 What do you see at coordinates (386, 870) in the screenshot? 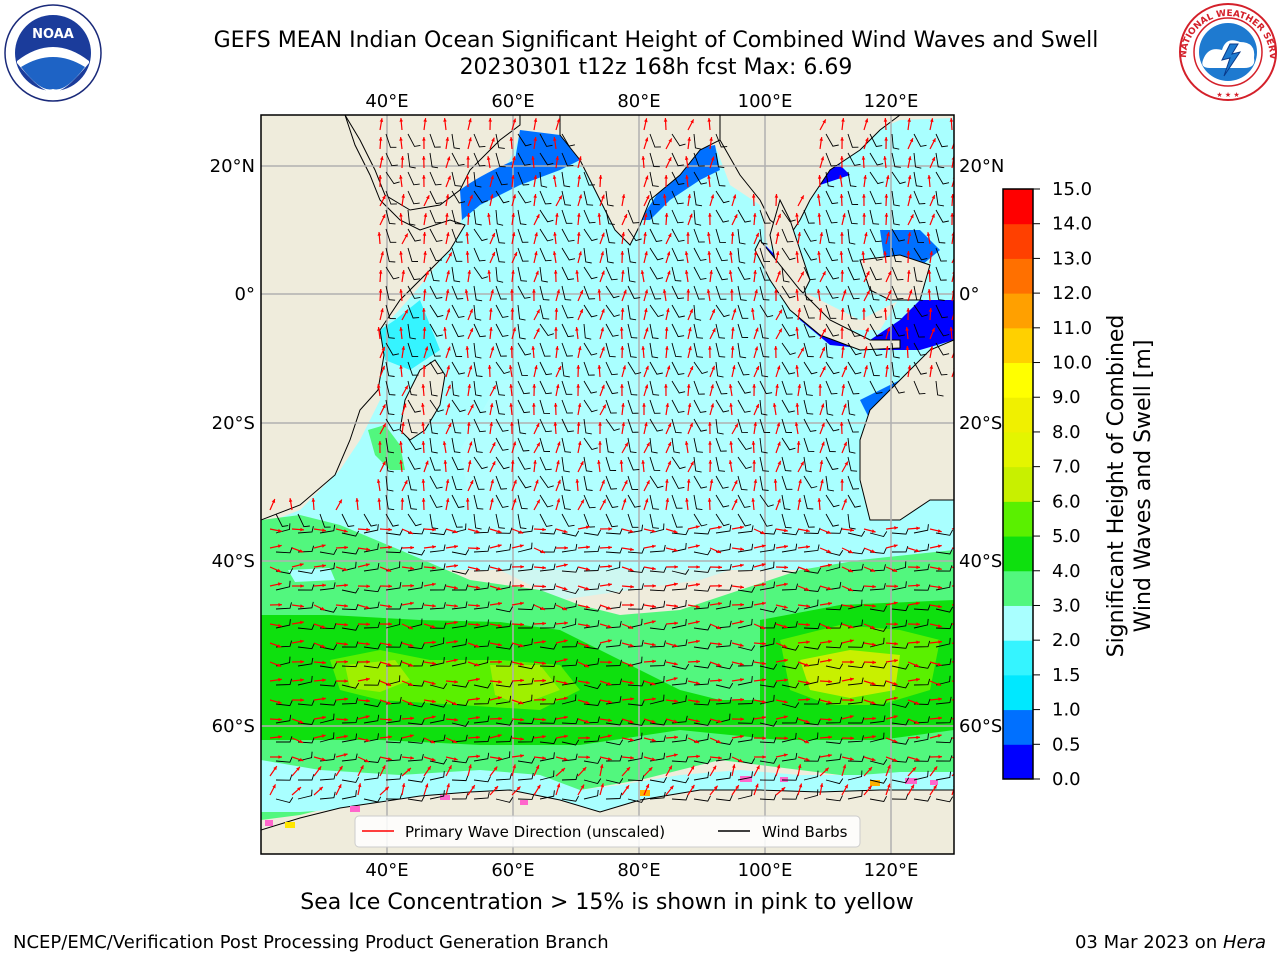
I see `lon-label-bottom: 40°E` at bounding box center [386, 870].